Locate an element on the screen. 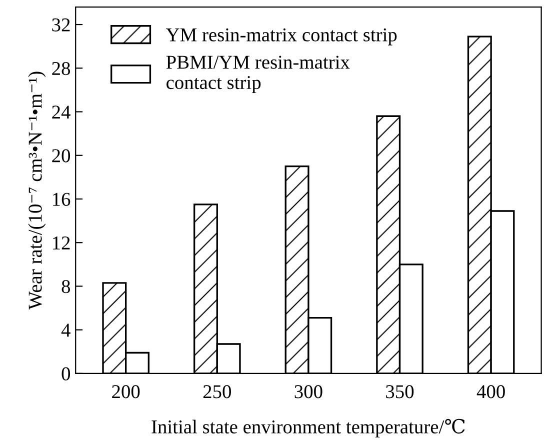 The width and height of the screenshot is (544, 443). x-tick-label: 250 is located at coordinates (217, 391).